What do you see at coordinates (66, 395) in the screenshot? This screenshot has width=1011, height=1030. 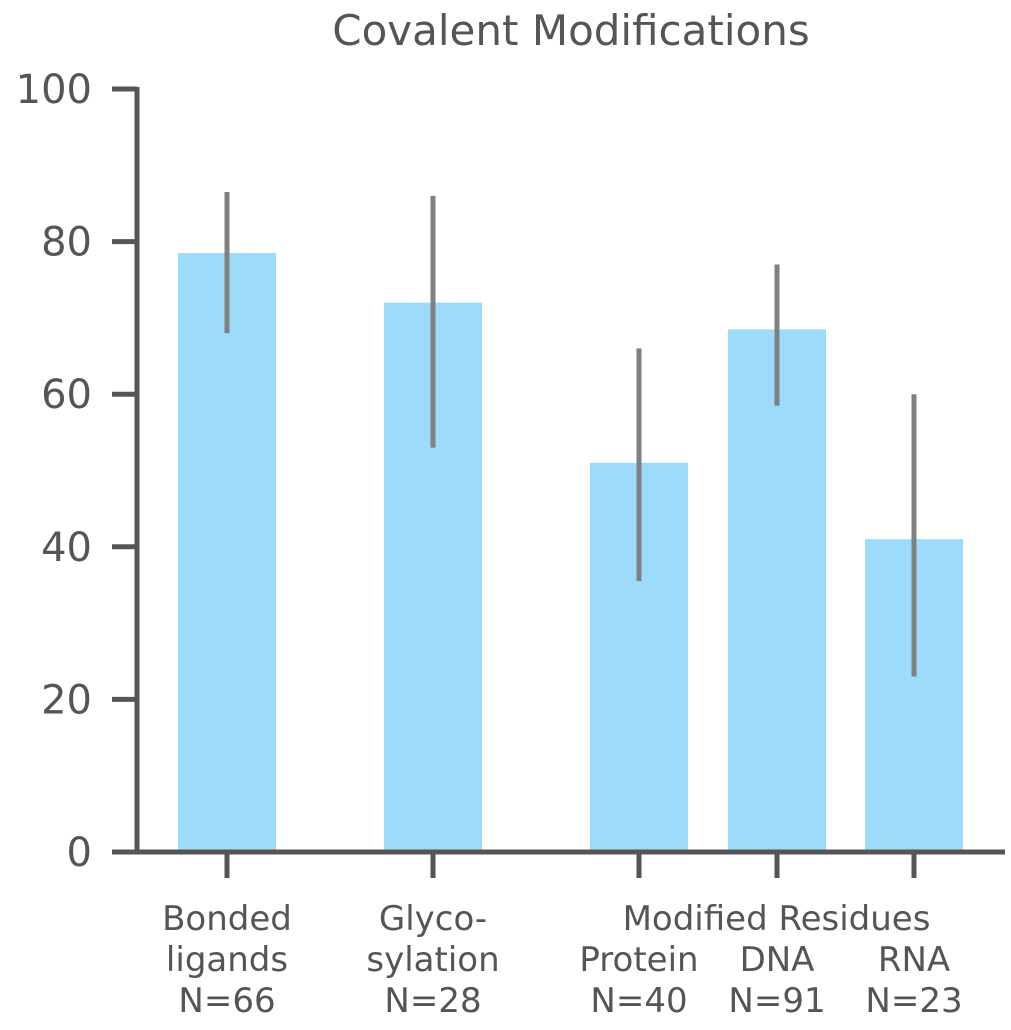 I see `y-tick-label: 60` at bounding box center [66, 395].